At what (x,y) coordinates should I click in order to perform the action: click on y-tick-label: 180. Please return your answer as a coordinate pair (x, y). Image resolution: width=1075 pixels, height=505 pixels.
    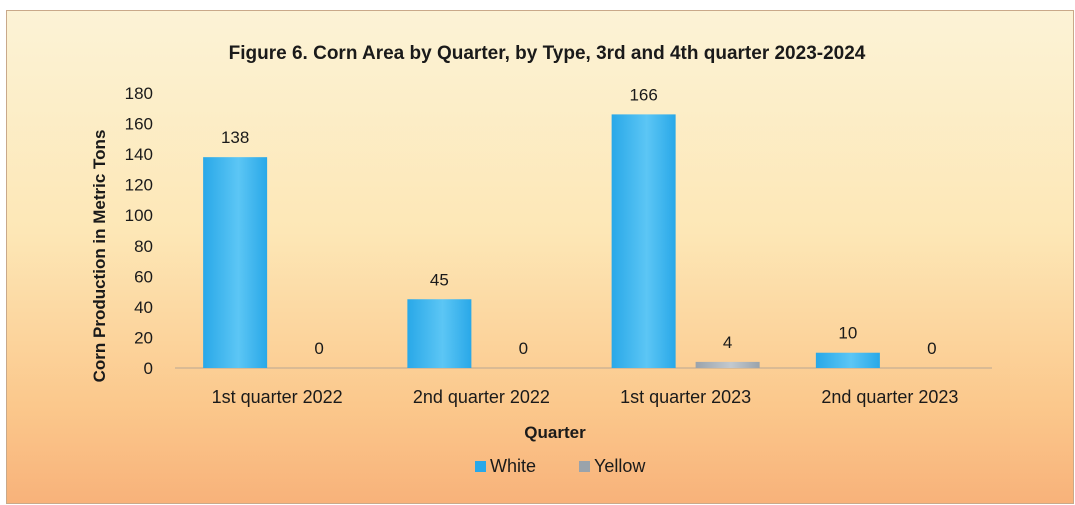
    Looking at the image, I should click on (139, 93).